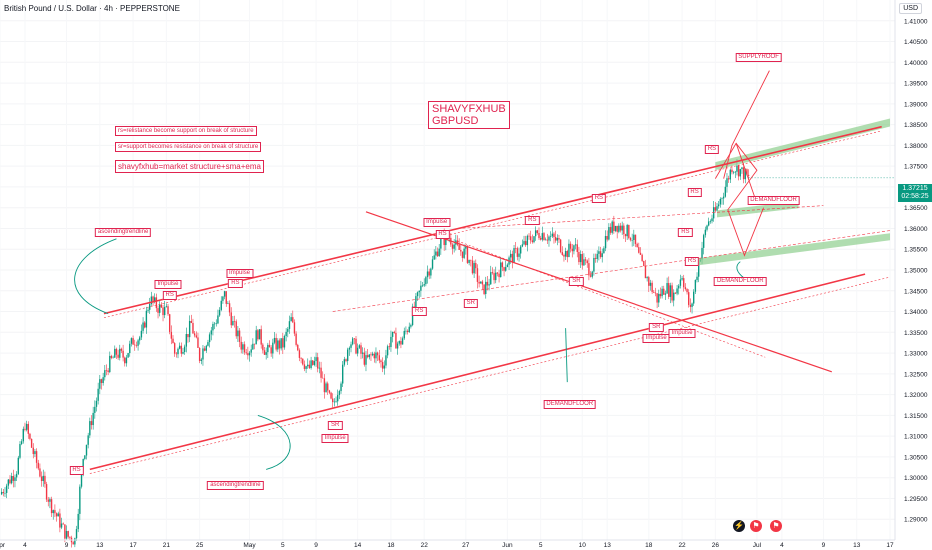 Image resolution: width=932 pixels, height=550 pixels. Describe the element at coordinates (316, 545) in the screenshot. I see `time-tick-label: 9` at that location.